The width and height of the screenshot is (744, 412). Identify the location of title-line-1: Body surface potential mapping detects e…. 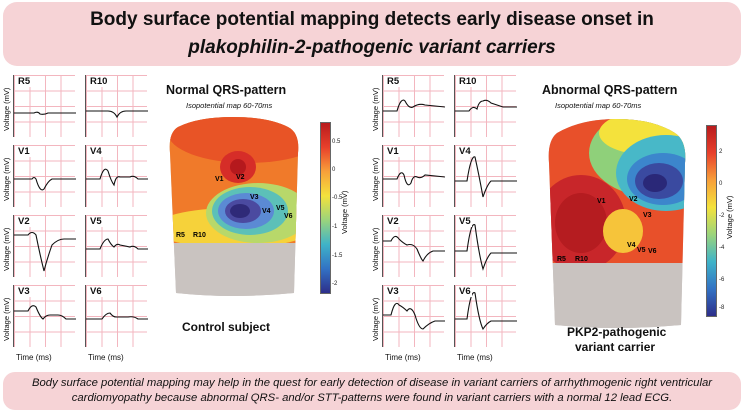
(372, 19).